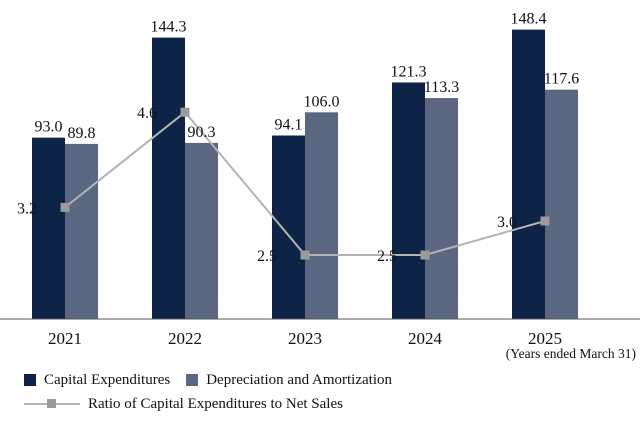 The height and width of the screenshot is (424, 640). What do you see at coordinates (30, 380) in the screenshot?
I see `legend-swatch-capex` at bounding box center [30, 380].